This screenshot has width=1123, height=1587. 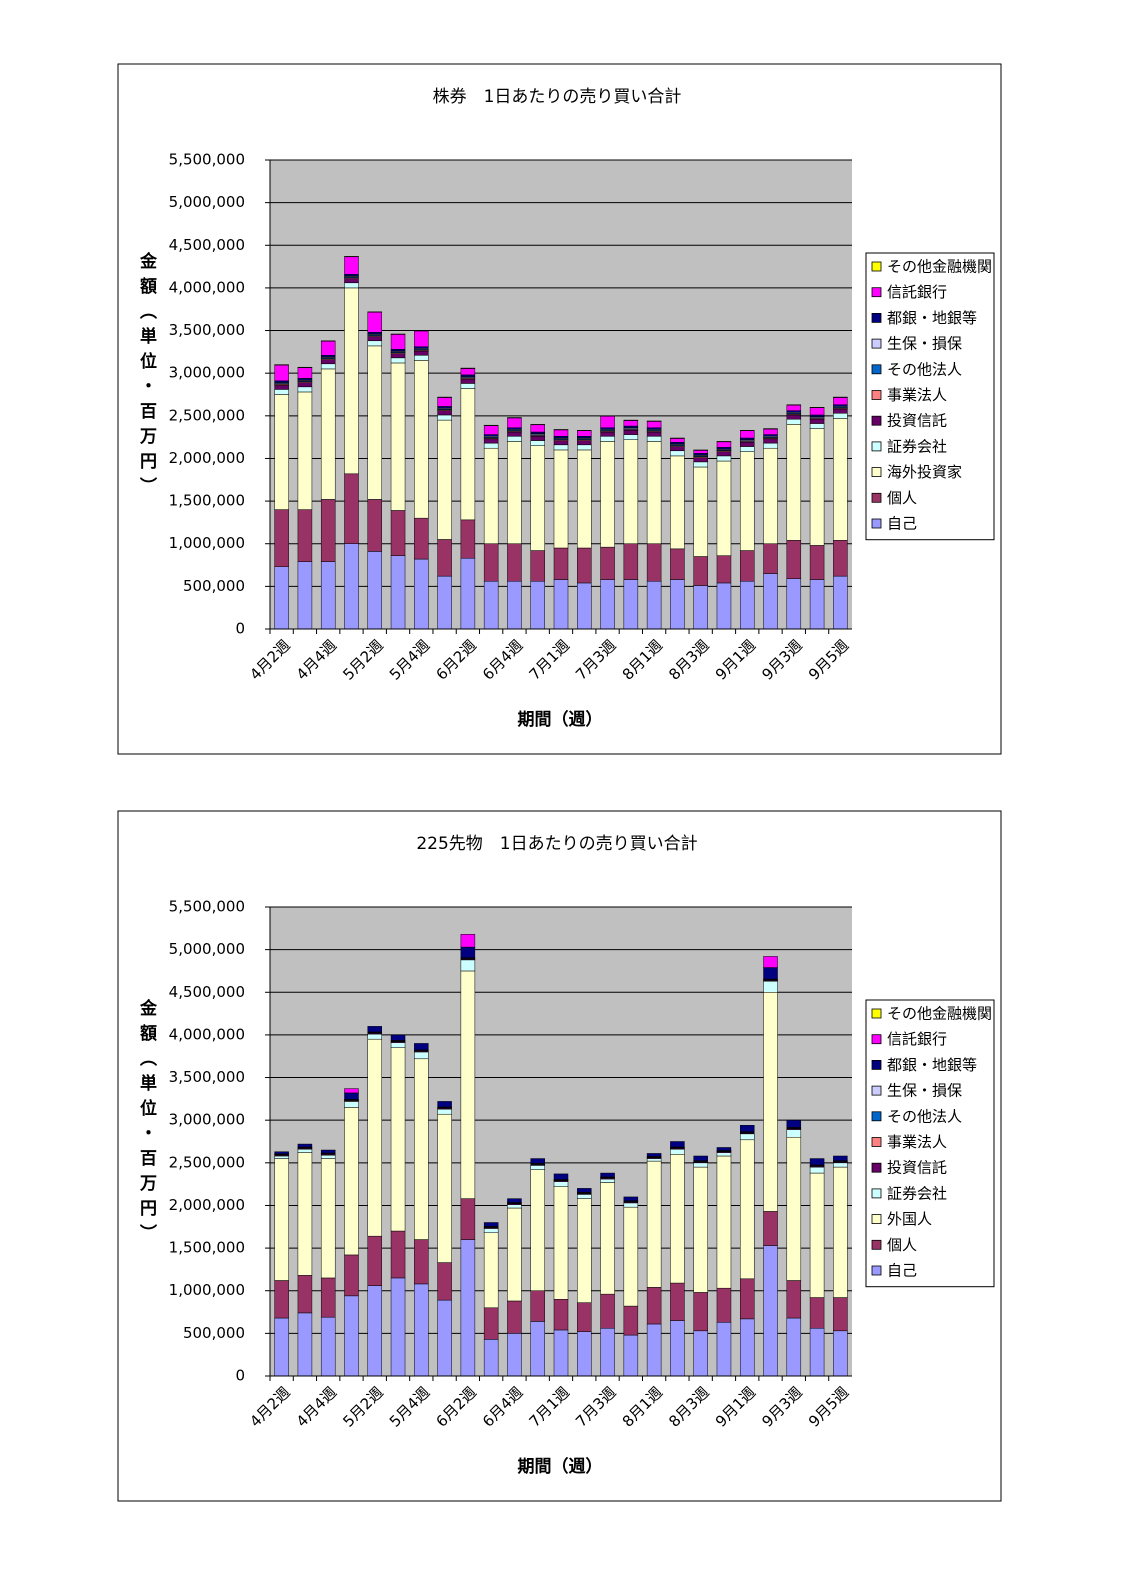 I want to click on legend-label: 個人, so click(x=902, y=1245).